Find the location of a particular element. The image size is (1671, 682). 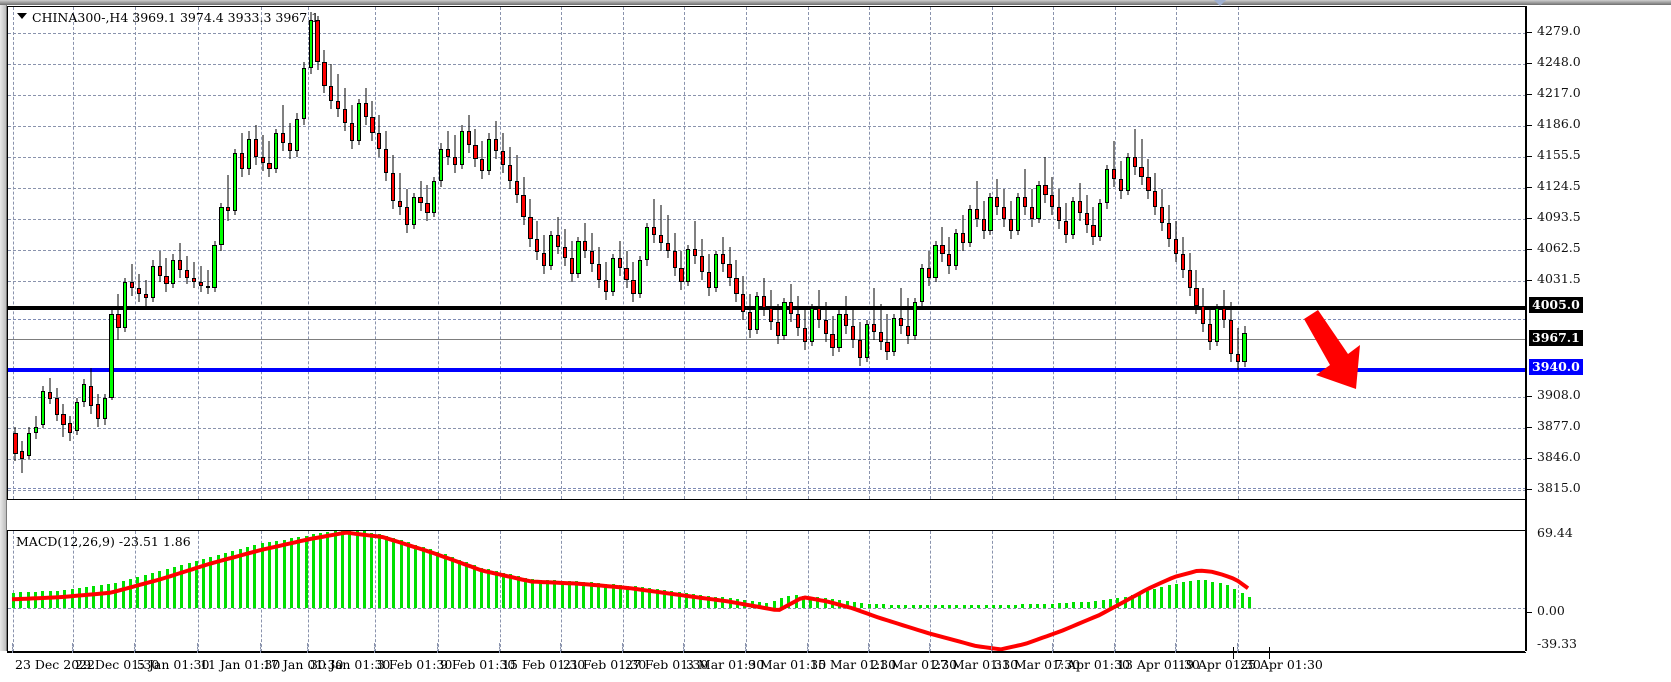

chart-scroll-marker is located at coordinates (1220, 3).